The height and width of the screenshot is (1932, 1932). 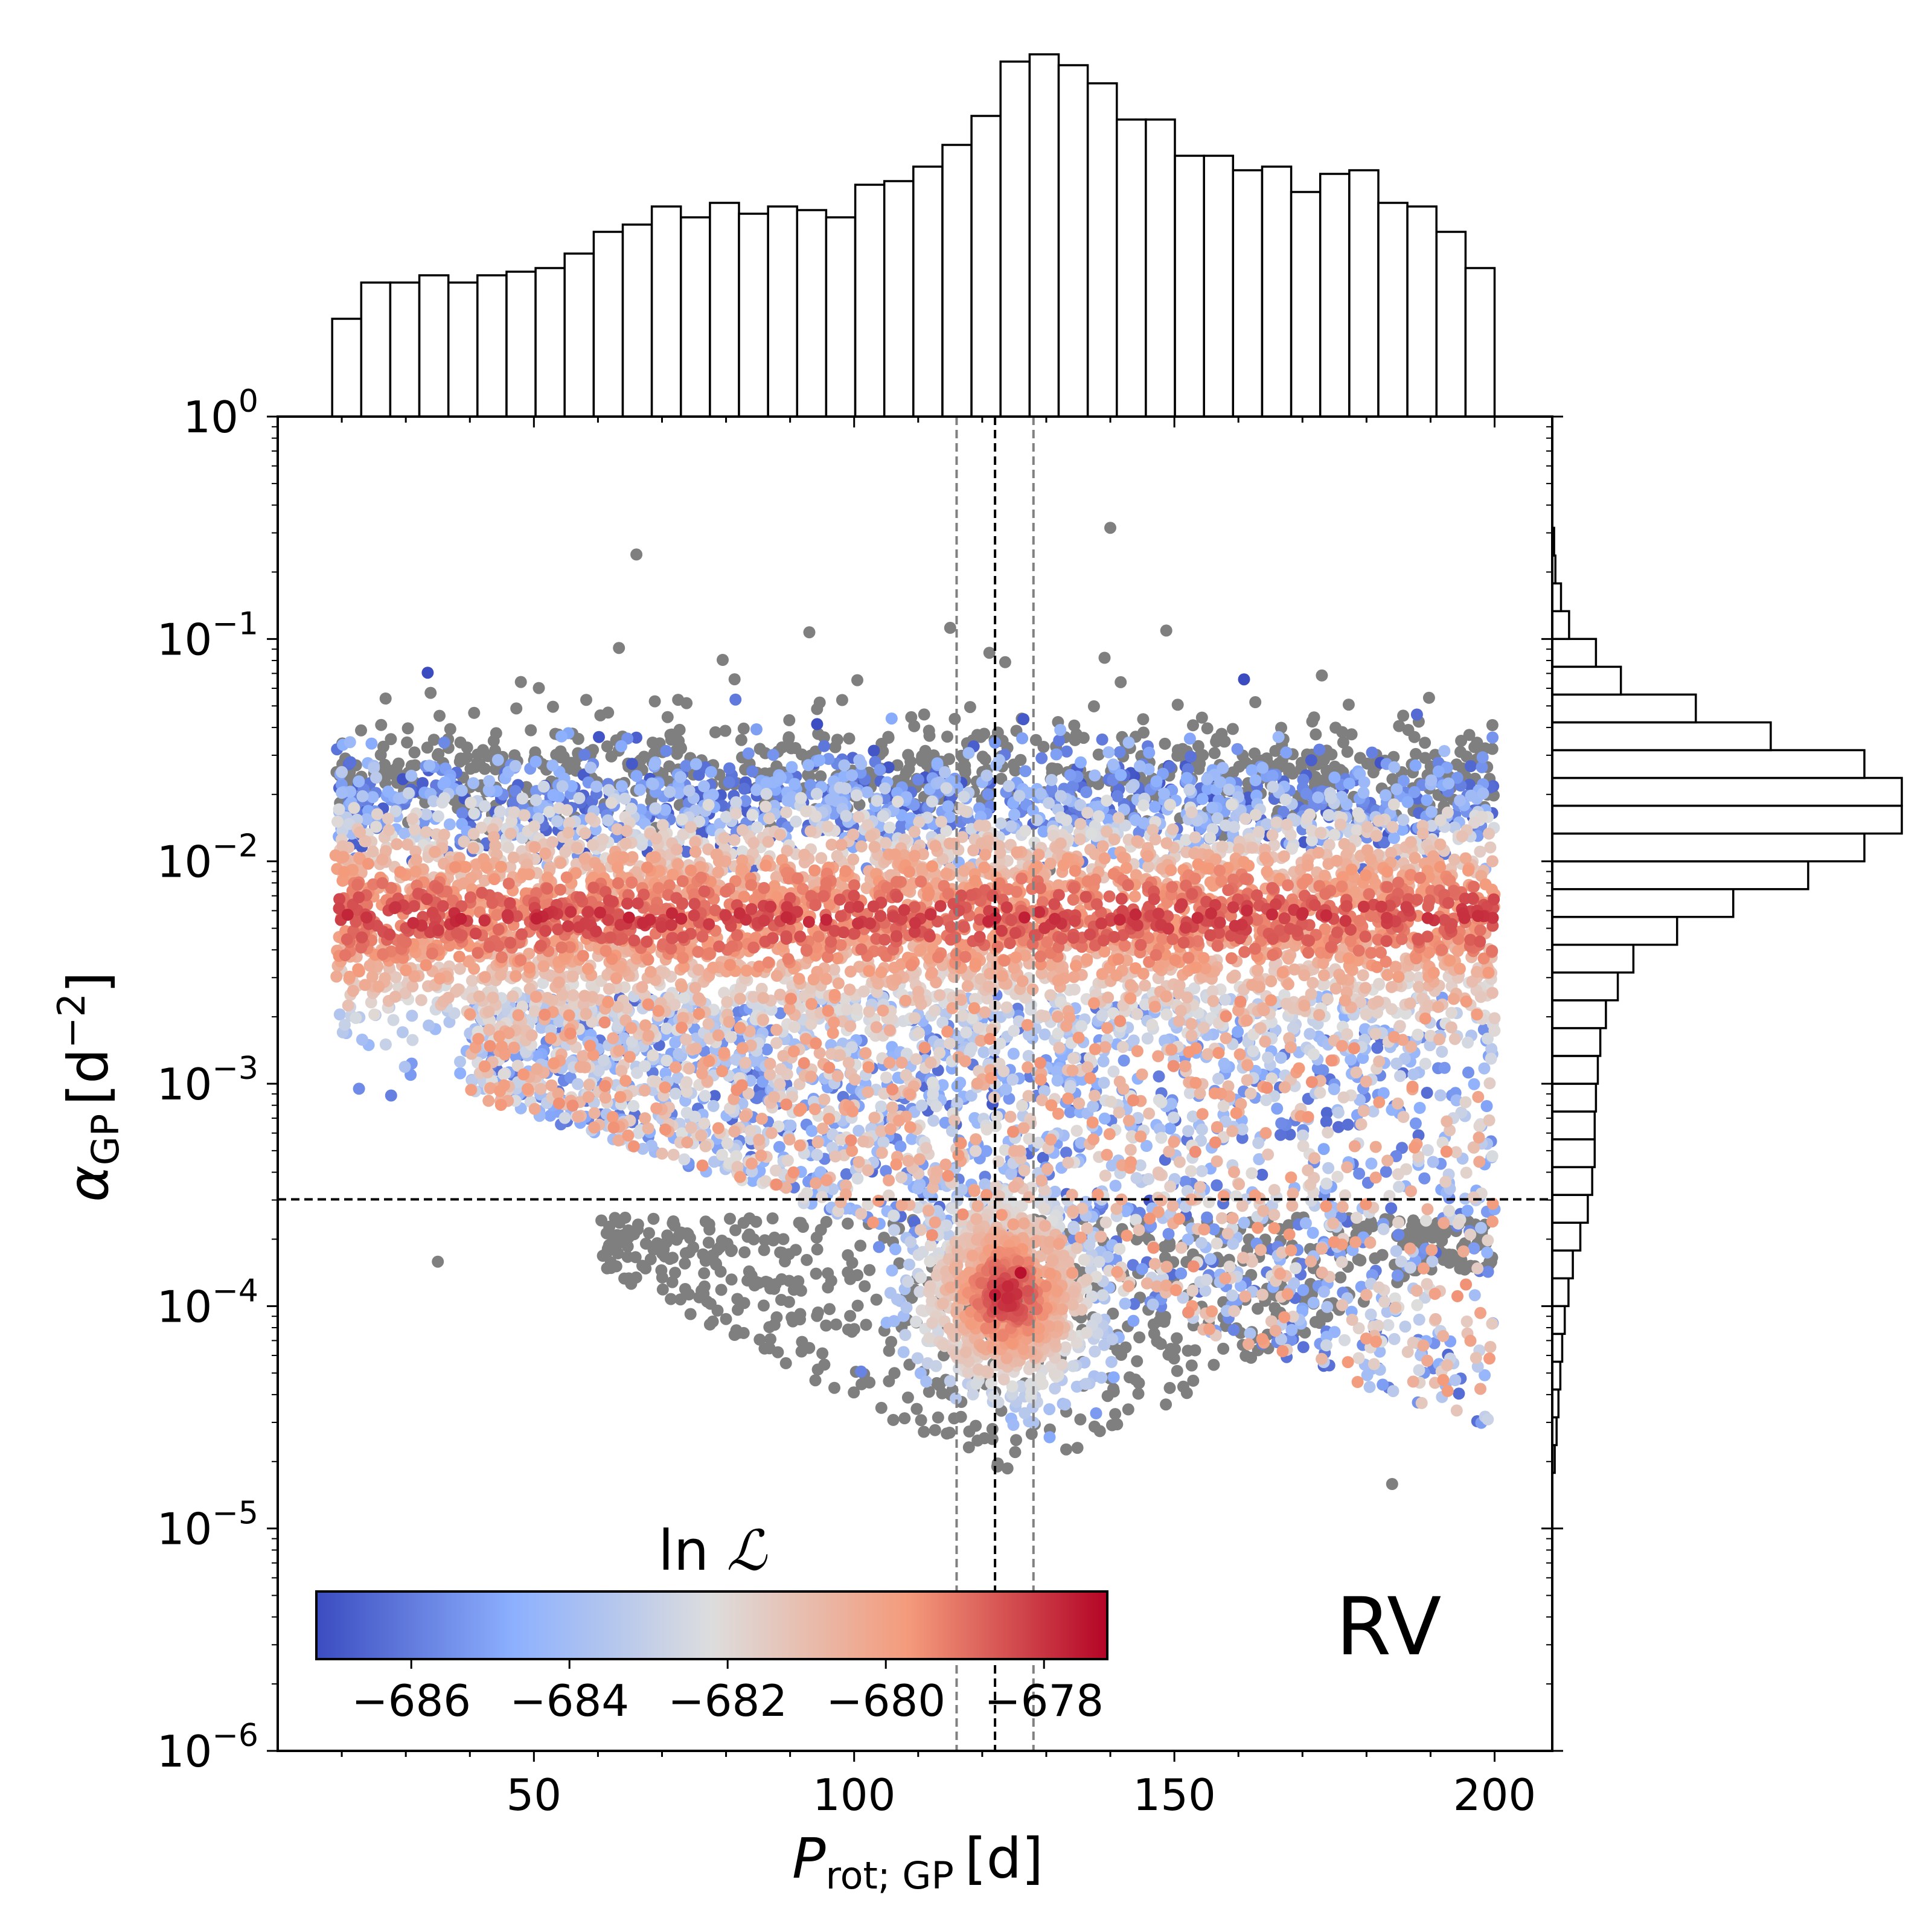 I want to click on right-hist-bar, so click(x=1727, y=791).